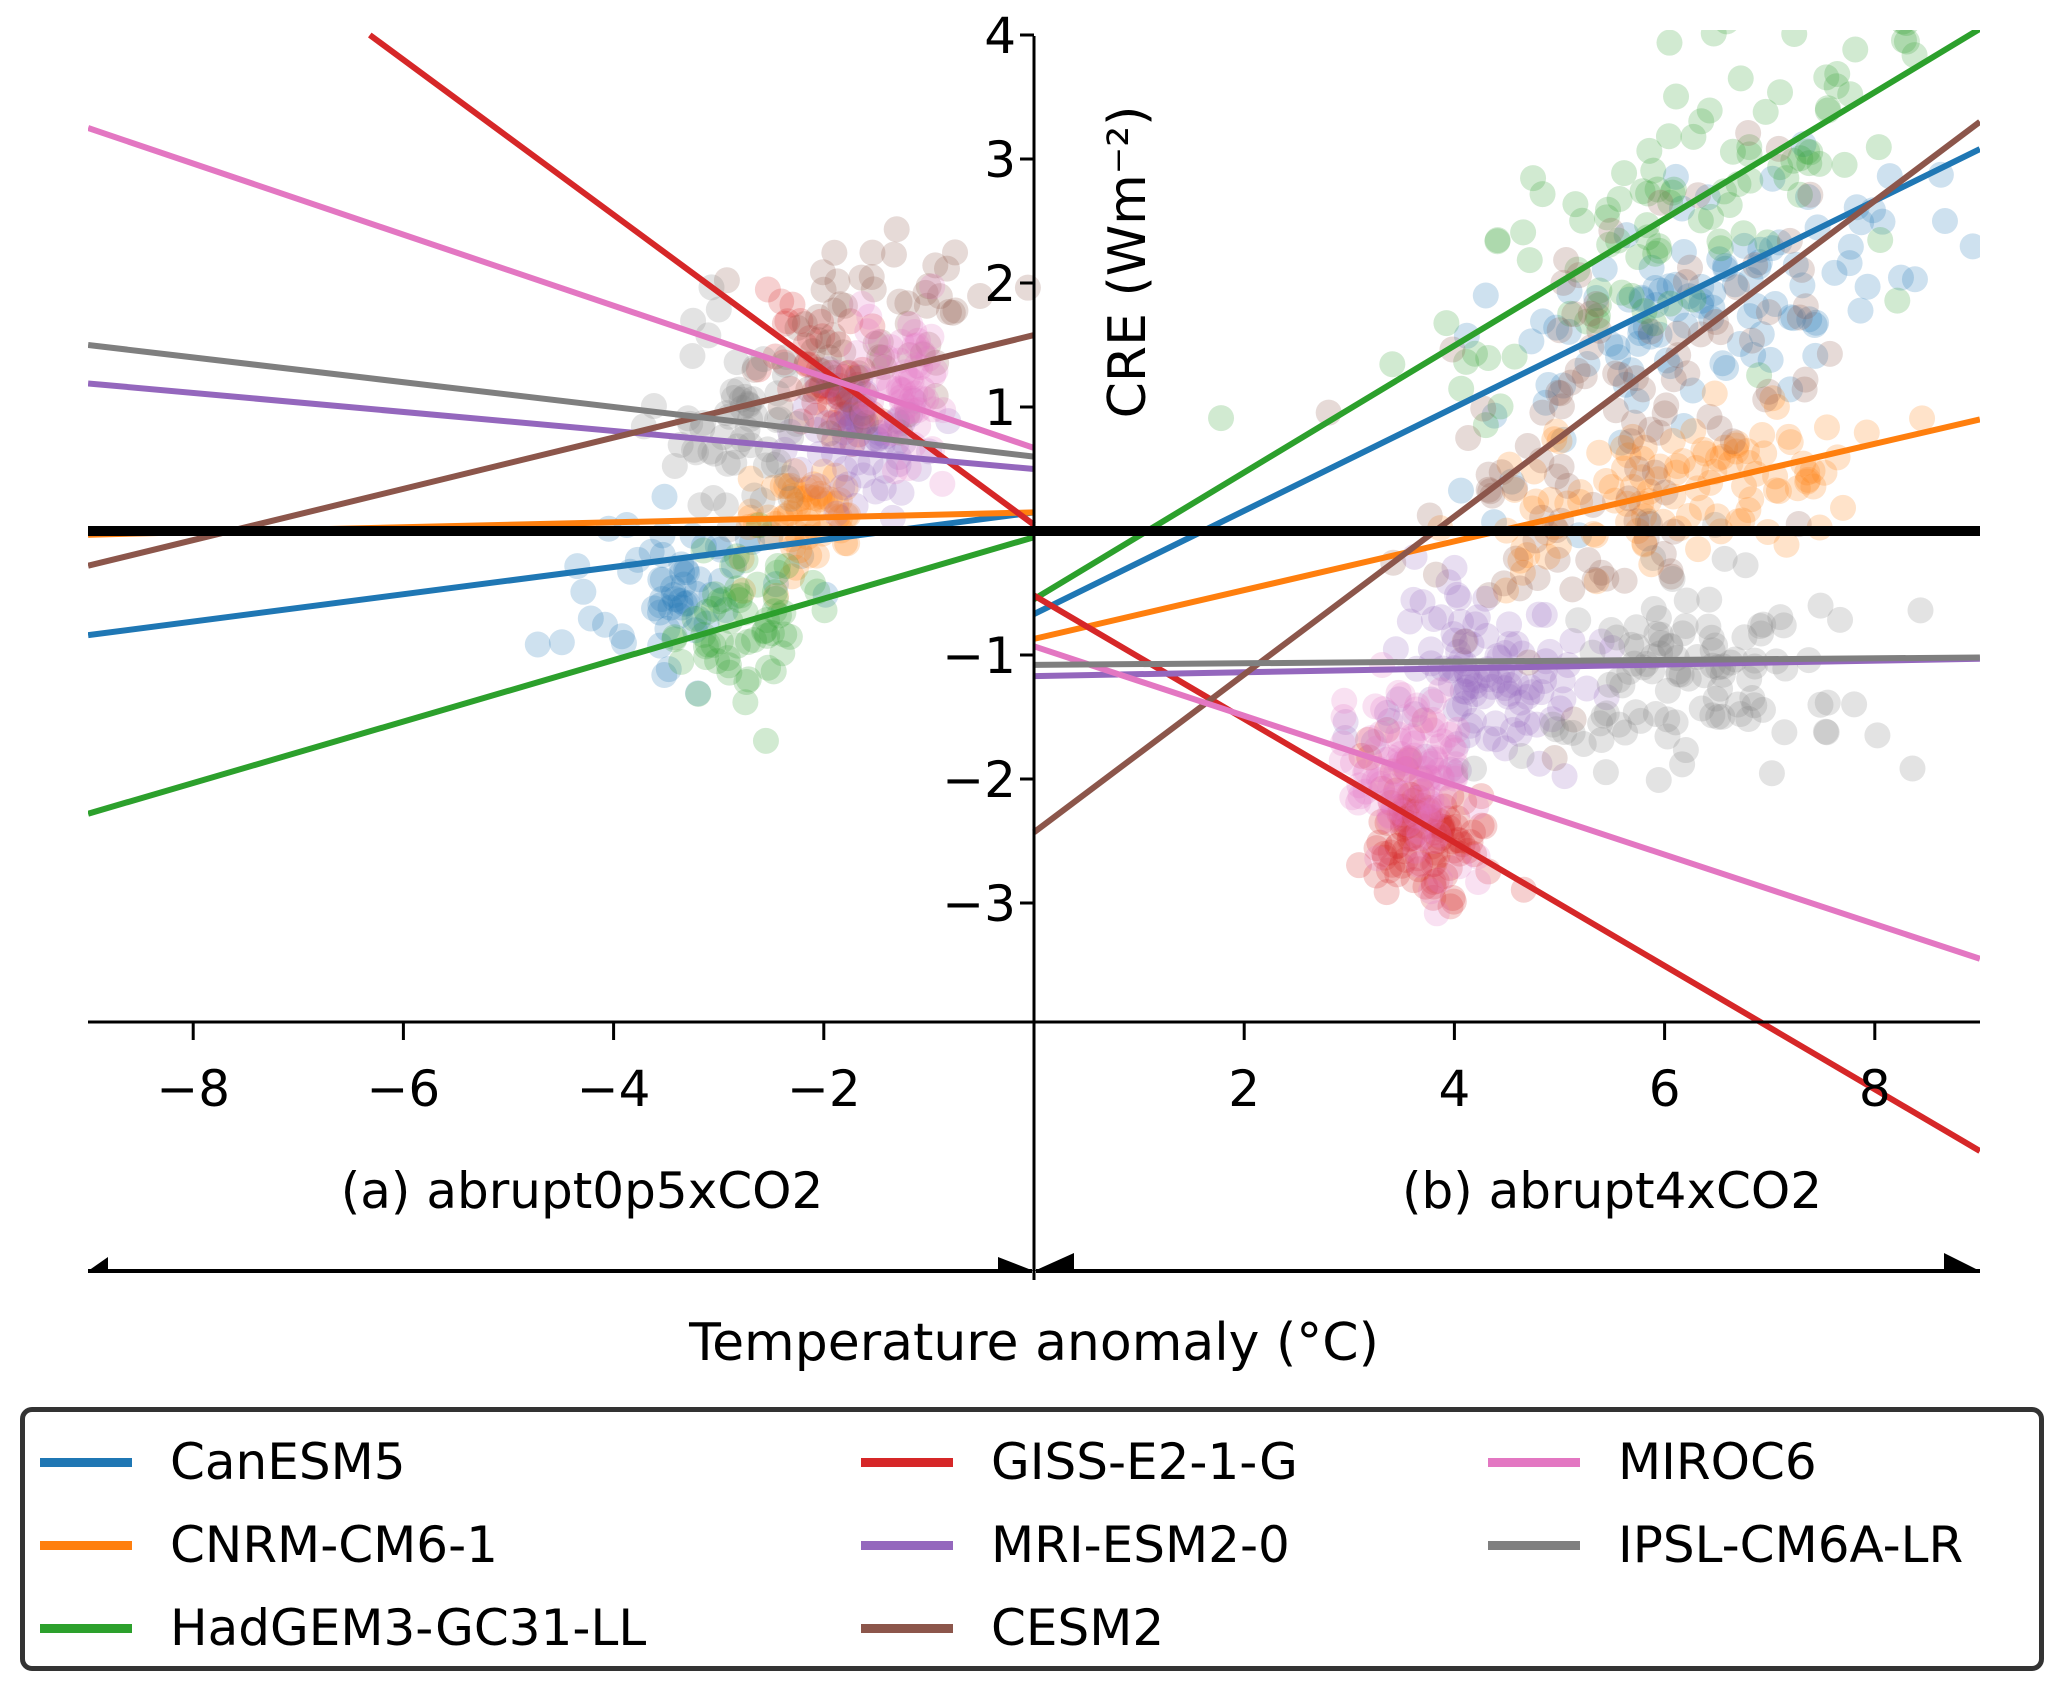  I want to click on arrowhead-b-left, so click(1054, 1262).